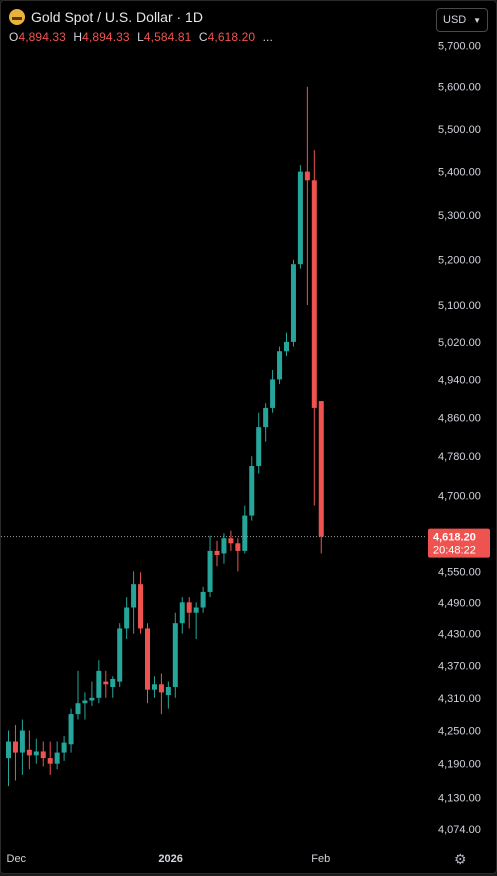 This screenshot has width=497, height=876. I want to click on price-tick-label: 5,100.00, so click(459, 306).